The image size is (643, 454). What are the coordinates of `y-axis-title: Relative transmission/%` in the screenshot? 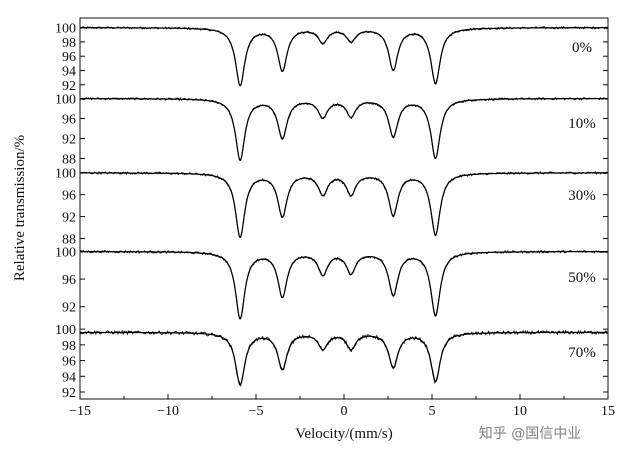 It's located at (20, 208).